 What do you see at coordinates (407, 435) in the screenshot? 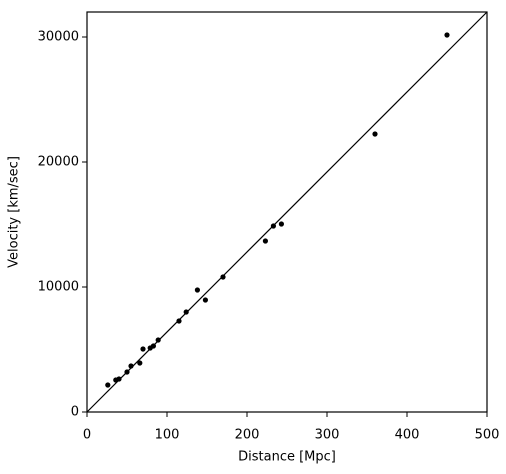
I see `x-tick-label: 400` at bounding box center [407, 435].